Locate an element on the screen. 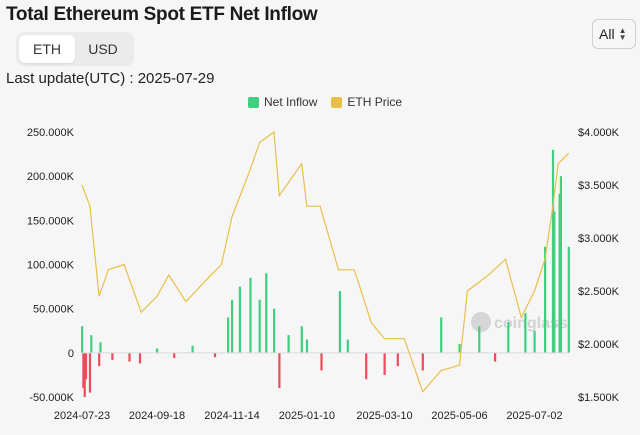 Image resolution: width=640 pixels, height=435 pixels. y-right-tick-label: $2.000K is located at coordinates (599, 345).